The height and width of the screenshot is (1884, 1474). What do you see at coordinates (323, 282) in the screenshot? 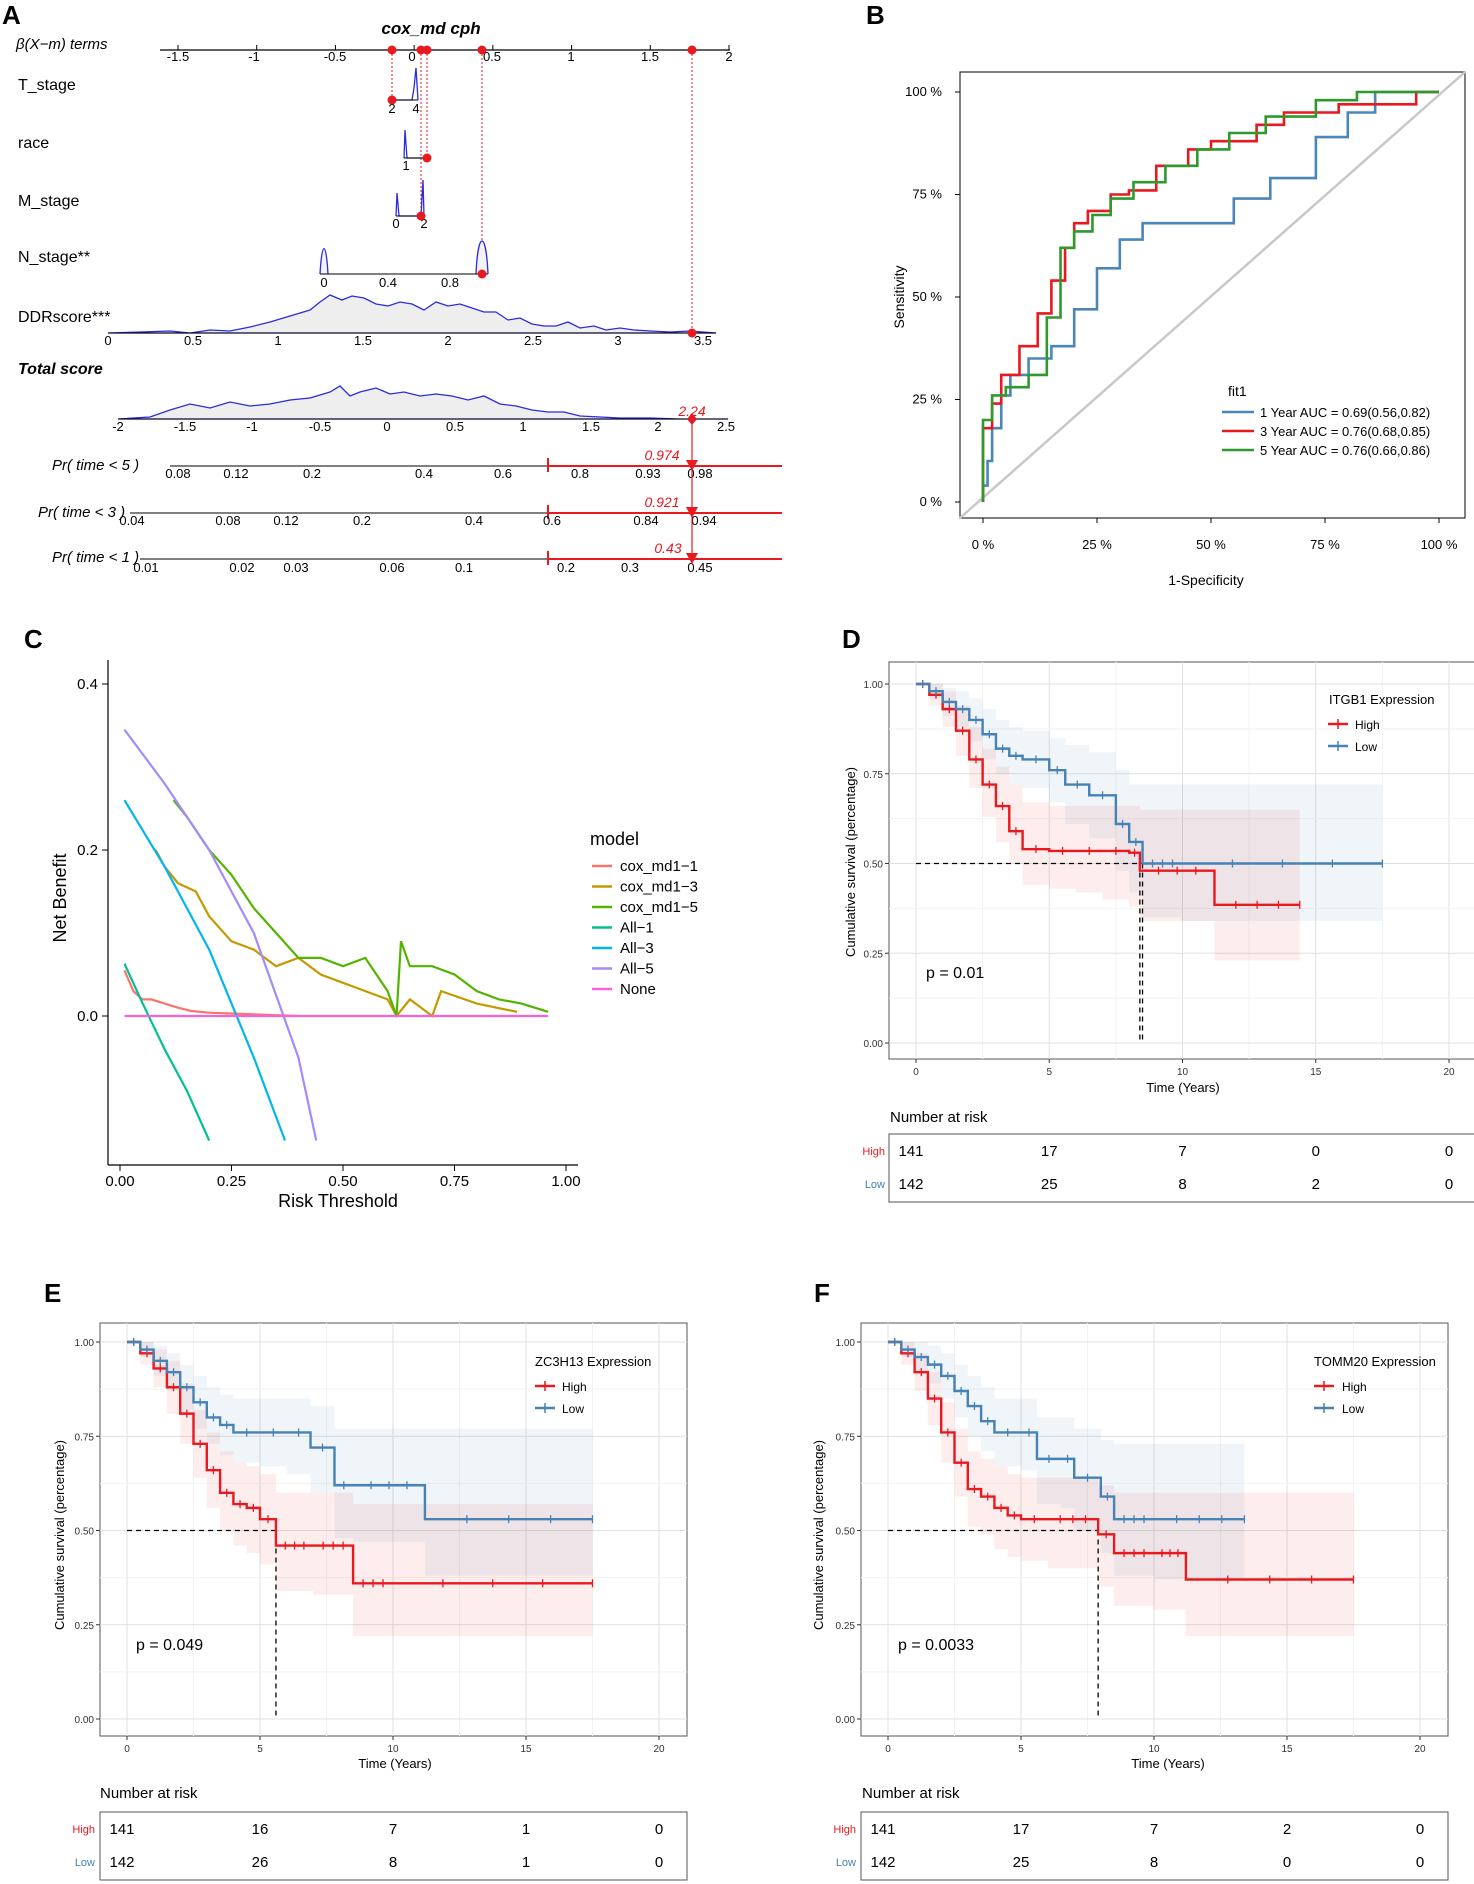
I see `nstage-tick: 0` at bounding box center [323, 282].